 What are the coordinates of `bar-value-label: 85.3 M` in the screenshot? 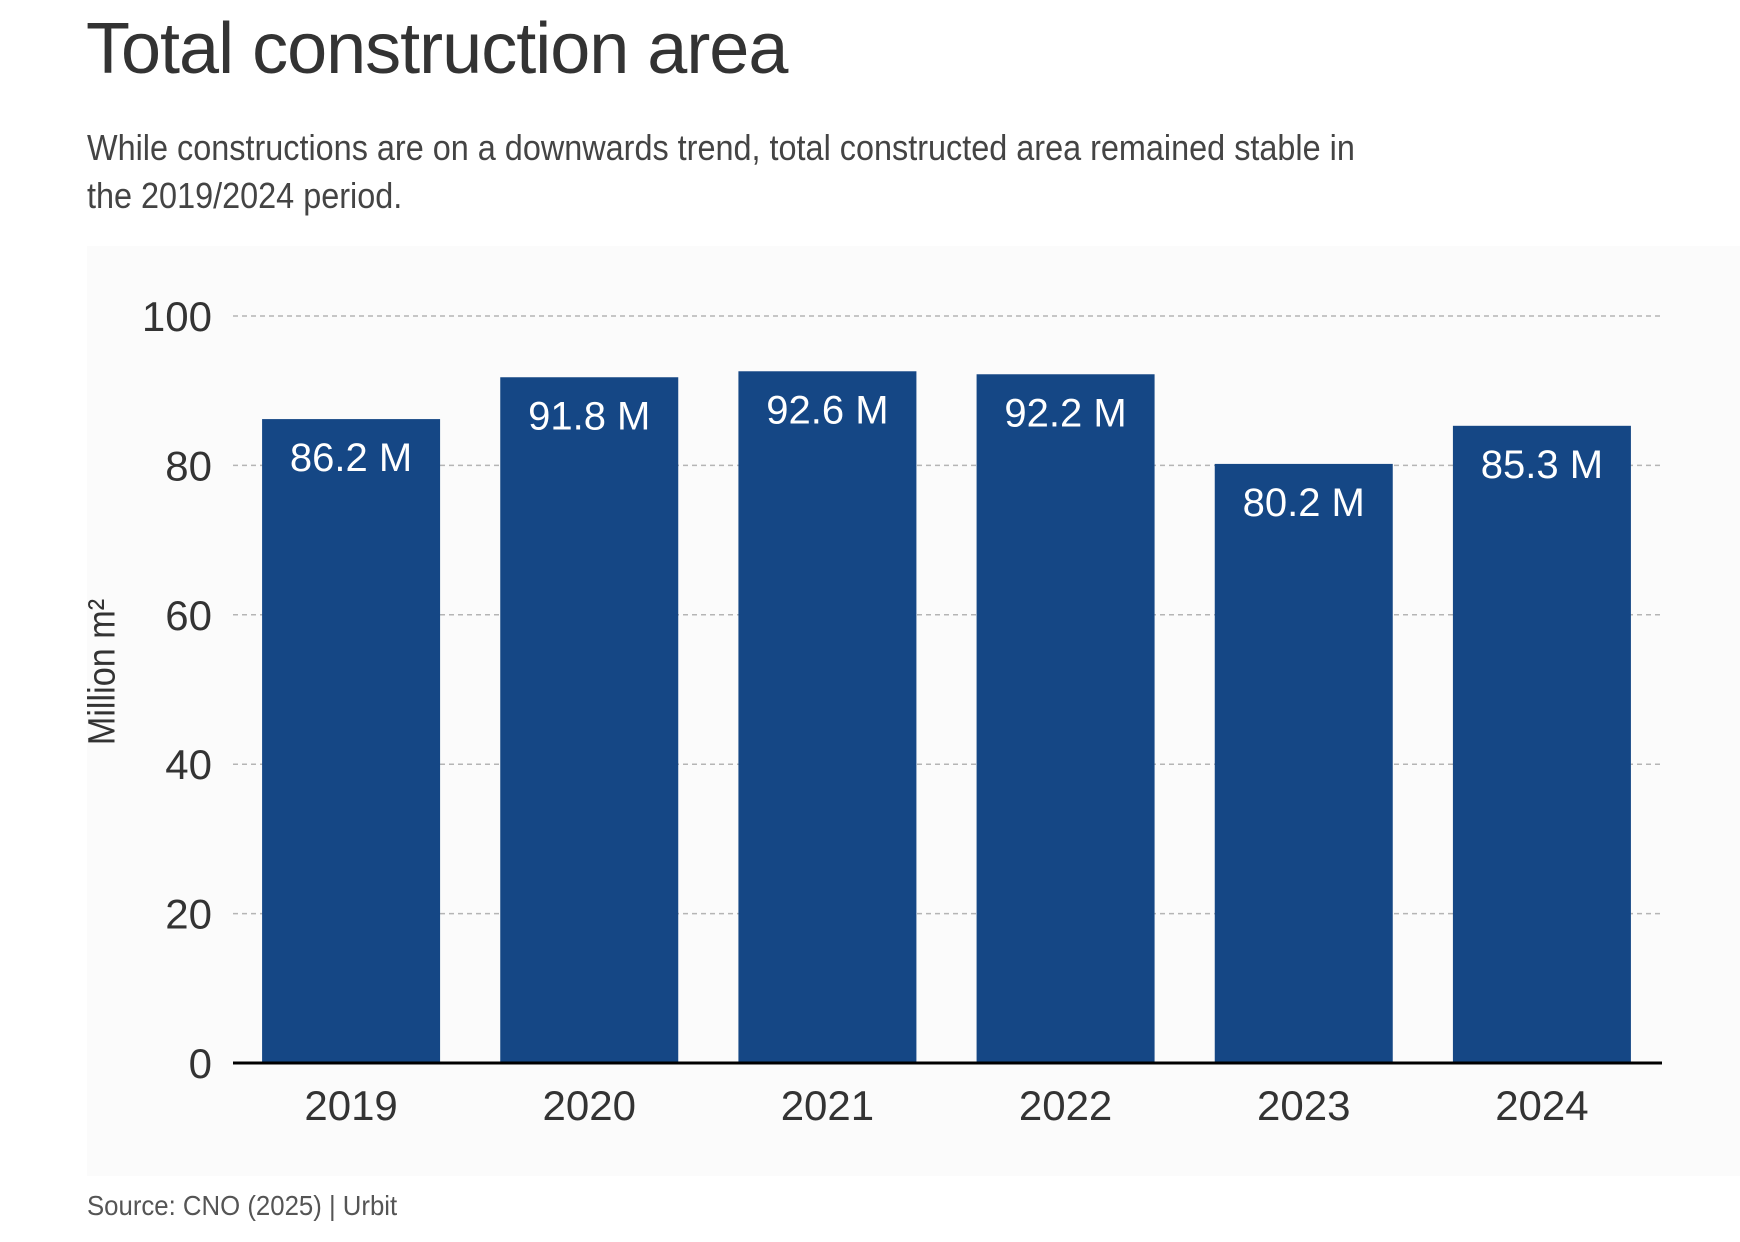 It's located at (1542, 465).